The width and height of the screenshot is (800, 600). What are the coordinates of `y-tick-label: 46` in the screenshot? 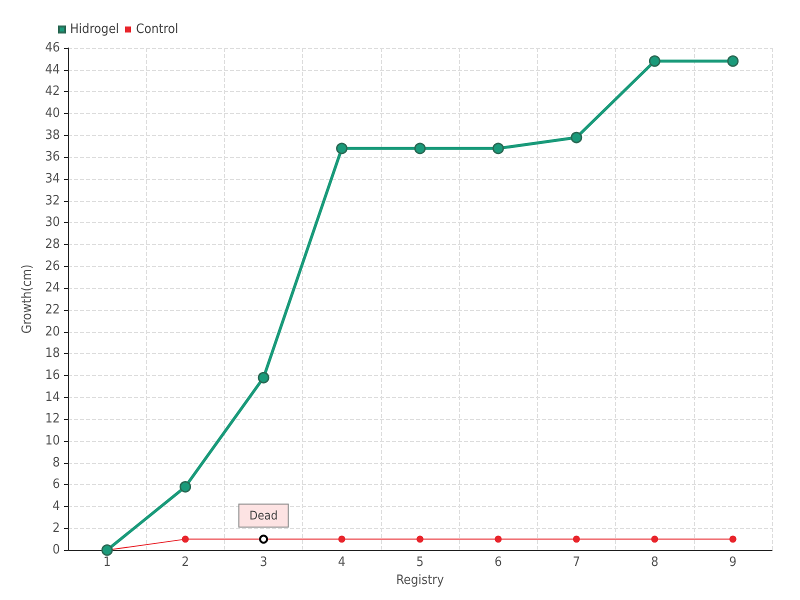 It's located at (52, 48).